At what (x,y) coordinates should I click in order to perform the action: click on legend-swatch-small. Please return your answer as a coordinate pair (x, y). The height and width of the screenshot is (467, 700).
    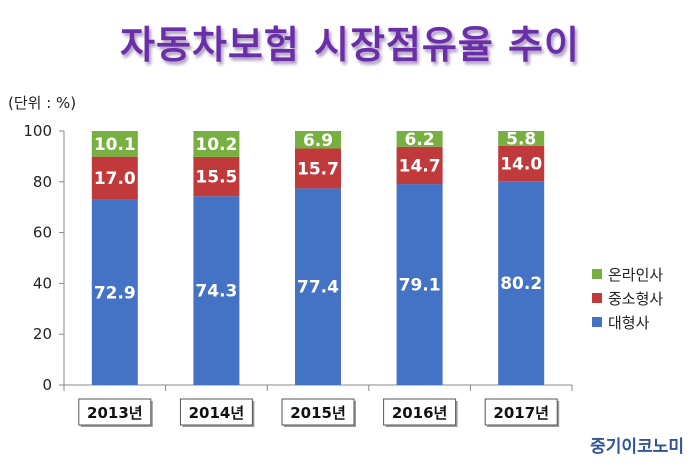
    Looking at the image, I should click on (597, 298).